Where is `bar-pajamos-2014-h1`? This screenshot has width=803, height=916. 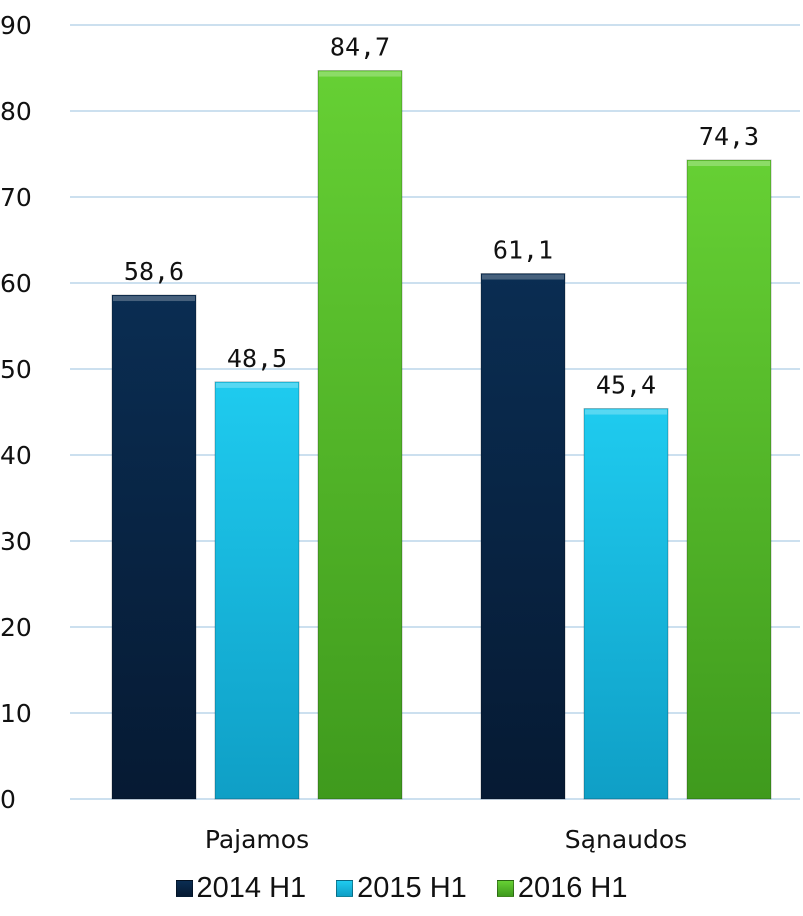
bar-pajamos-2014-h1 is located at coordinates (154, 547).